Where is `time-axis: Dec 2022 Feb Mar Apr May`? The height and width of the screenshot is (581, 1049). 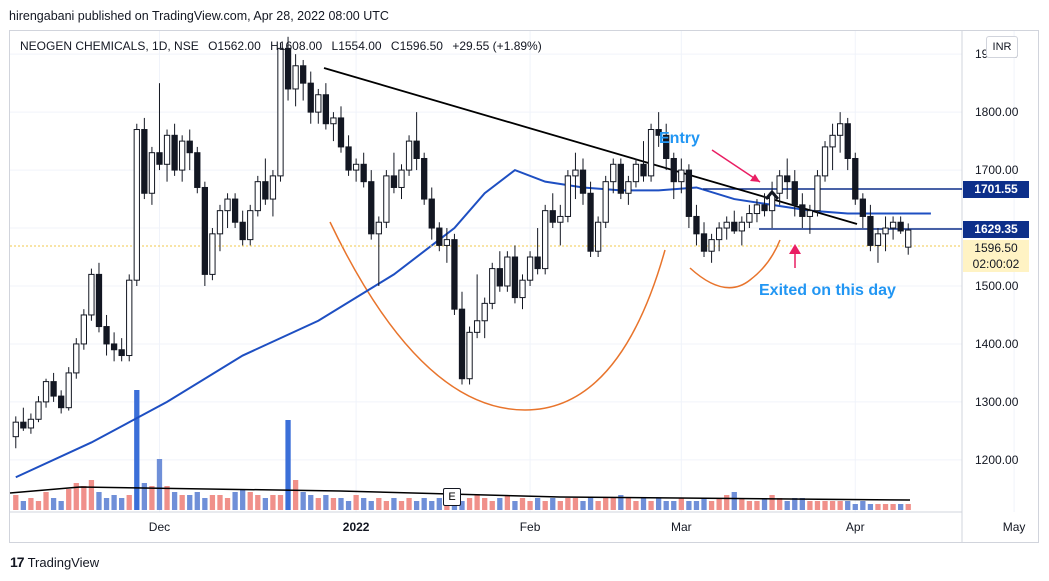
time-axis: Dec 2022 Feb Mar Apr May is located at coordinates (587, 527).